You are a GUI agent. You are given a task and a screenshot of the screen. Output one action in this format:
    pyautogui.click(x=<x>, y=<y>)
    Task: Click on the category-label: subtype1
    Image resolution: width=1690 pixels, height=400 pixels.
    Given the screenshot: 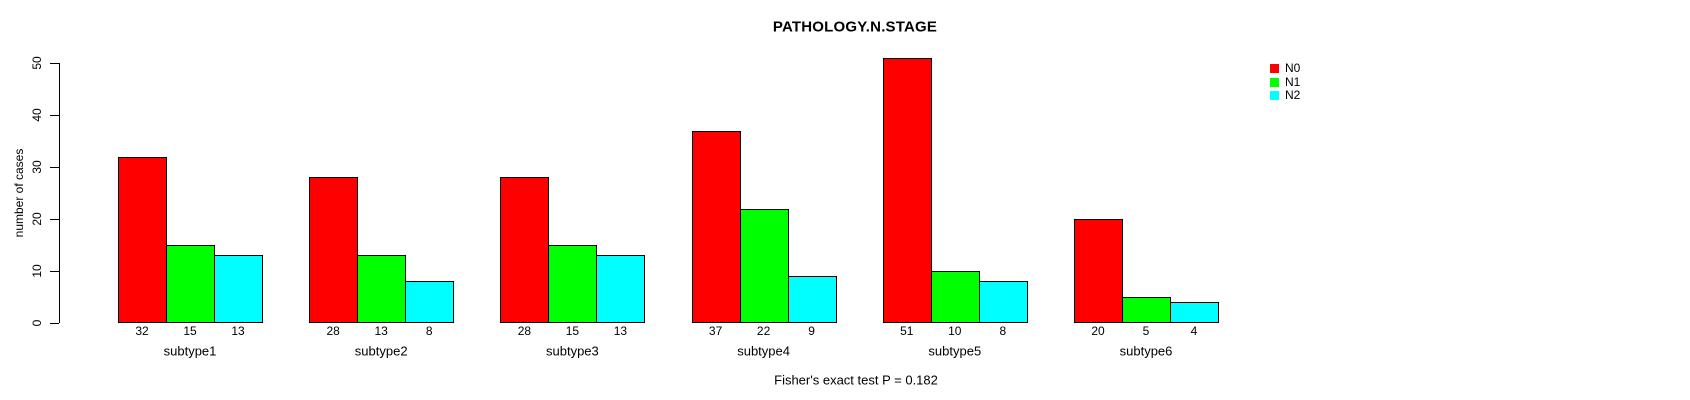 What is the action you would take?
    pyautogui.click(x=190, y=351)
    